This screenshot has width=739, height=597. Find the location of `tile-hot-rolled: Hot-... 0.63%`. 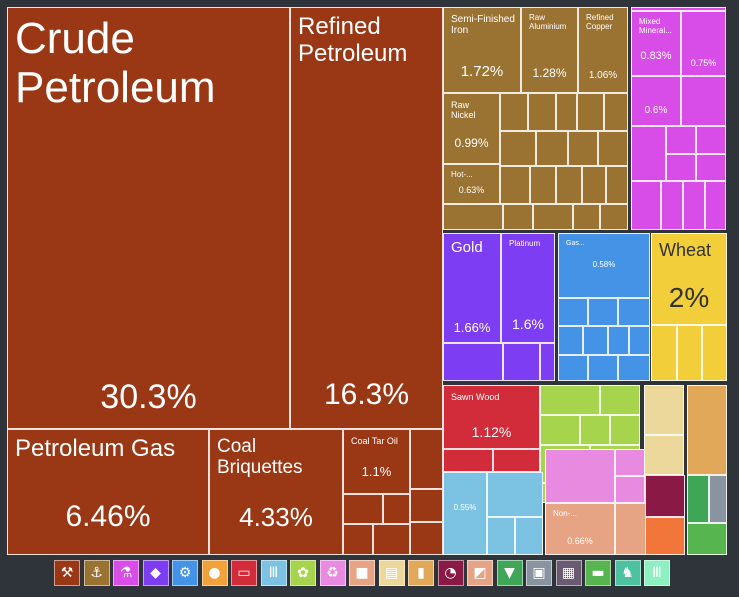

tile-hot-rolled: Hot-... 0.63% is located at coordinates (471, 184).